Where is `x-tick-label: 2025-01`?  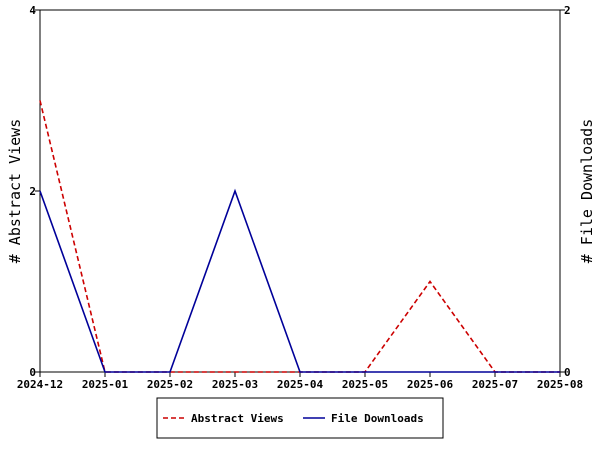
x-tick-label: 2025-01 is located at coordinates (105, 384).